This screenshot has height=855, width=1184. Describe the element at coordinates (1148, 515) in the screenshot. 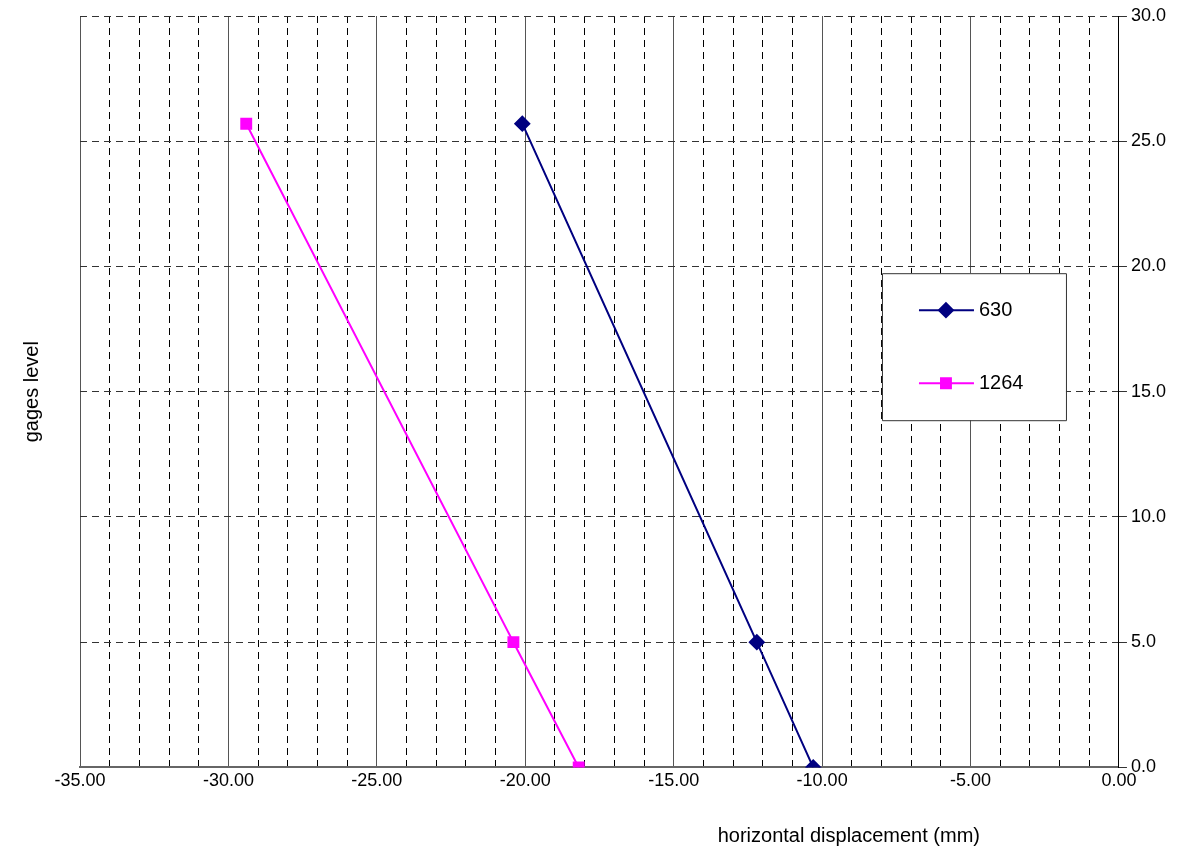

I see `y-tick-label: 10.0` at that location.